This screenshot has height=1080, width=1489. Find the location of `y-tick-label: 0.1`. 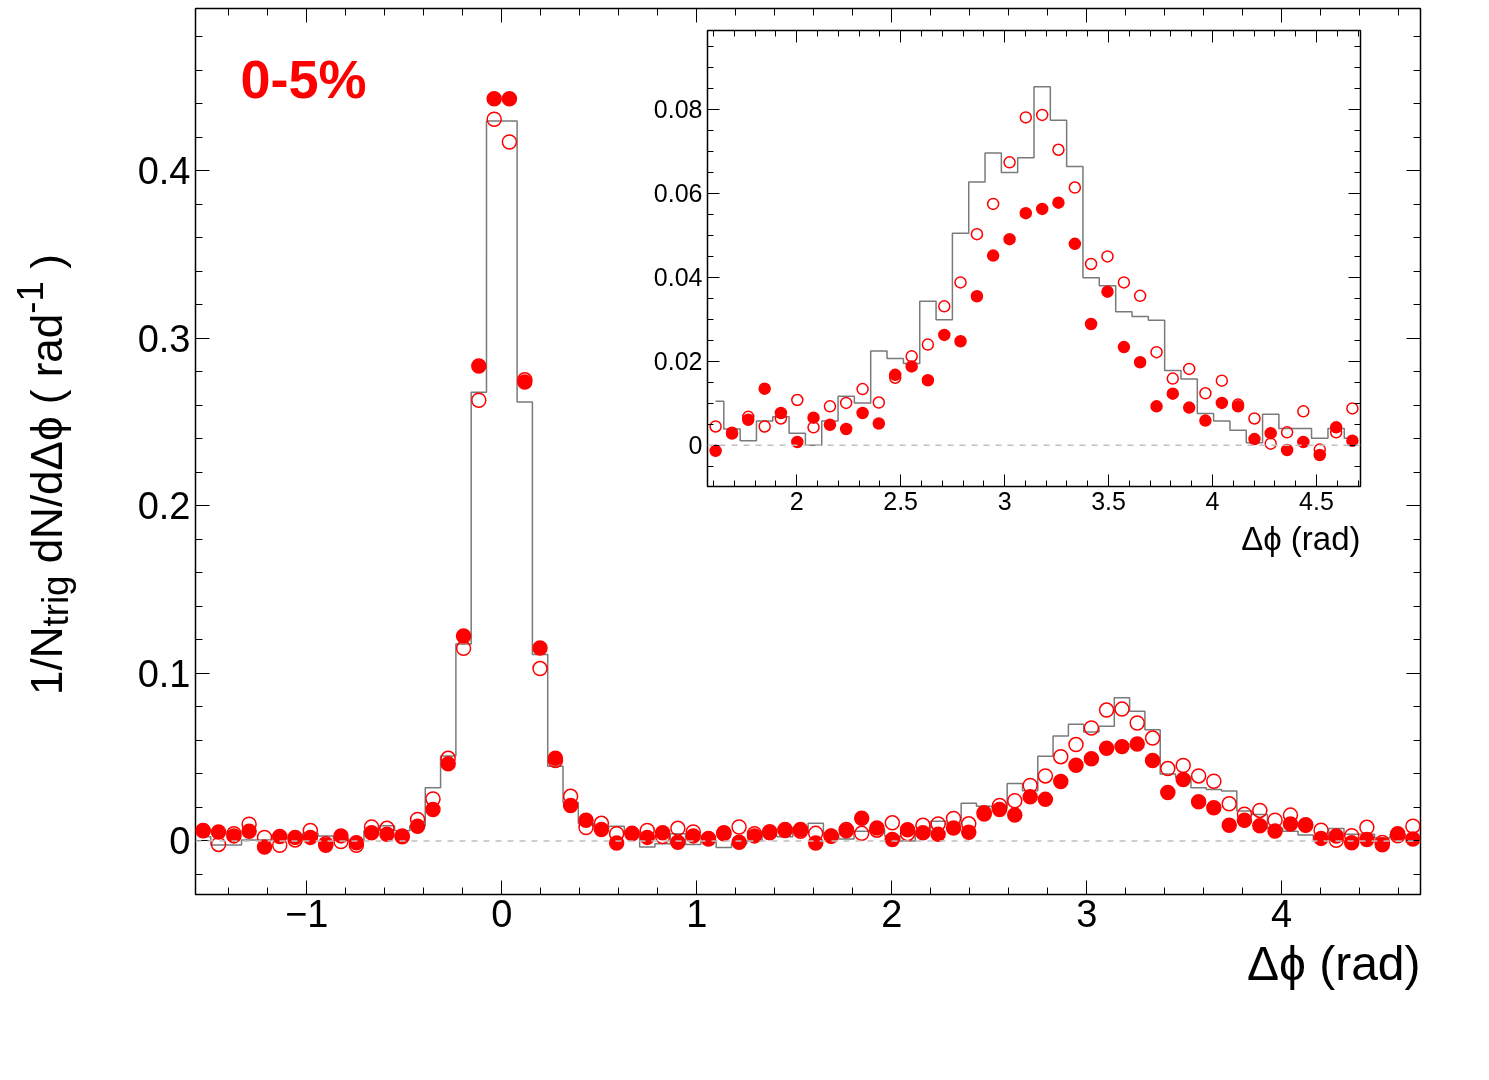

y-tick-label: 0.1 is located at coordinates (164, 673).